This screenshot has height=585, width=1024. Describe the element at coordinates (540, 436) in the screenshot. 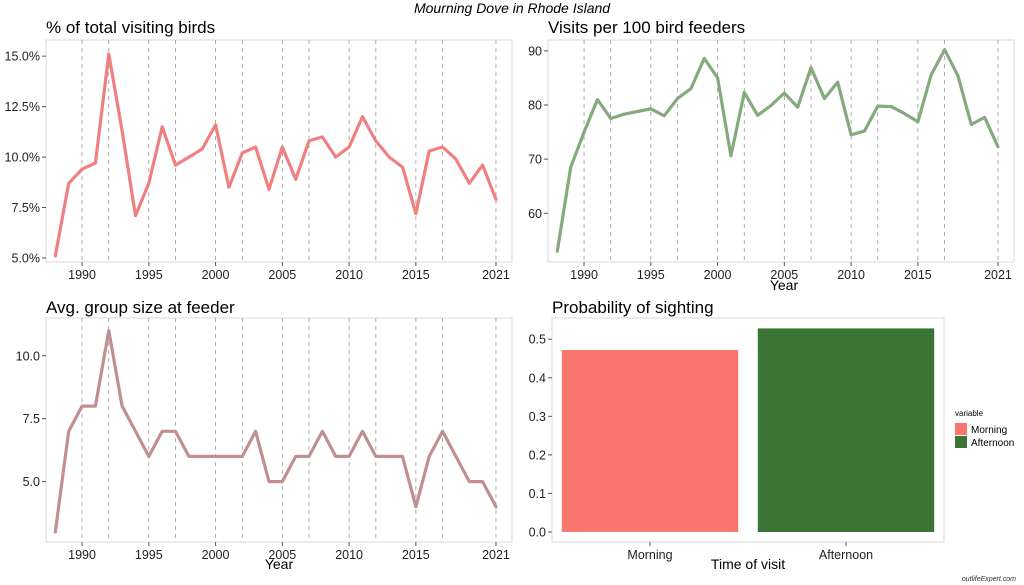

I see `y-axis-ticks: 0.0 0.1 0.2 0.3 0.4 0.5` at that location.